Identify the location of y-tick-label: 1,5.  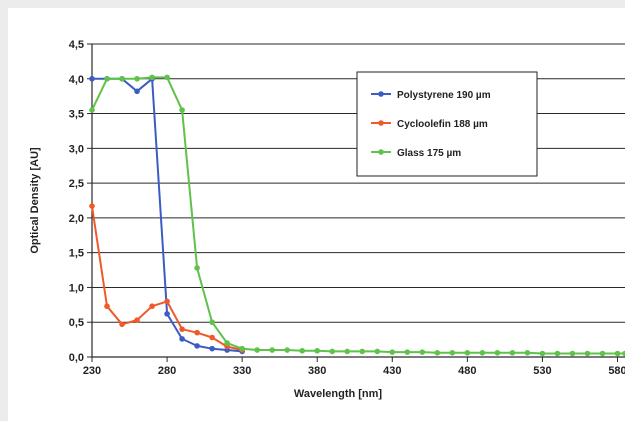
(76, 254).